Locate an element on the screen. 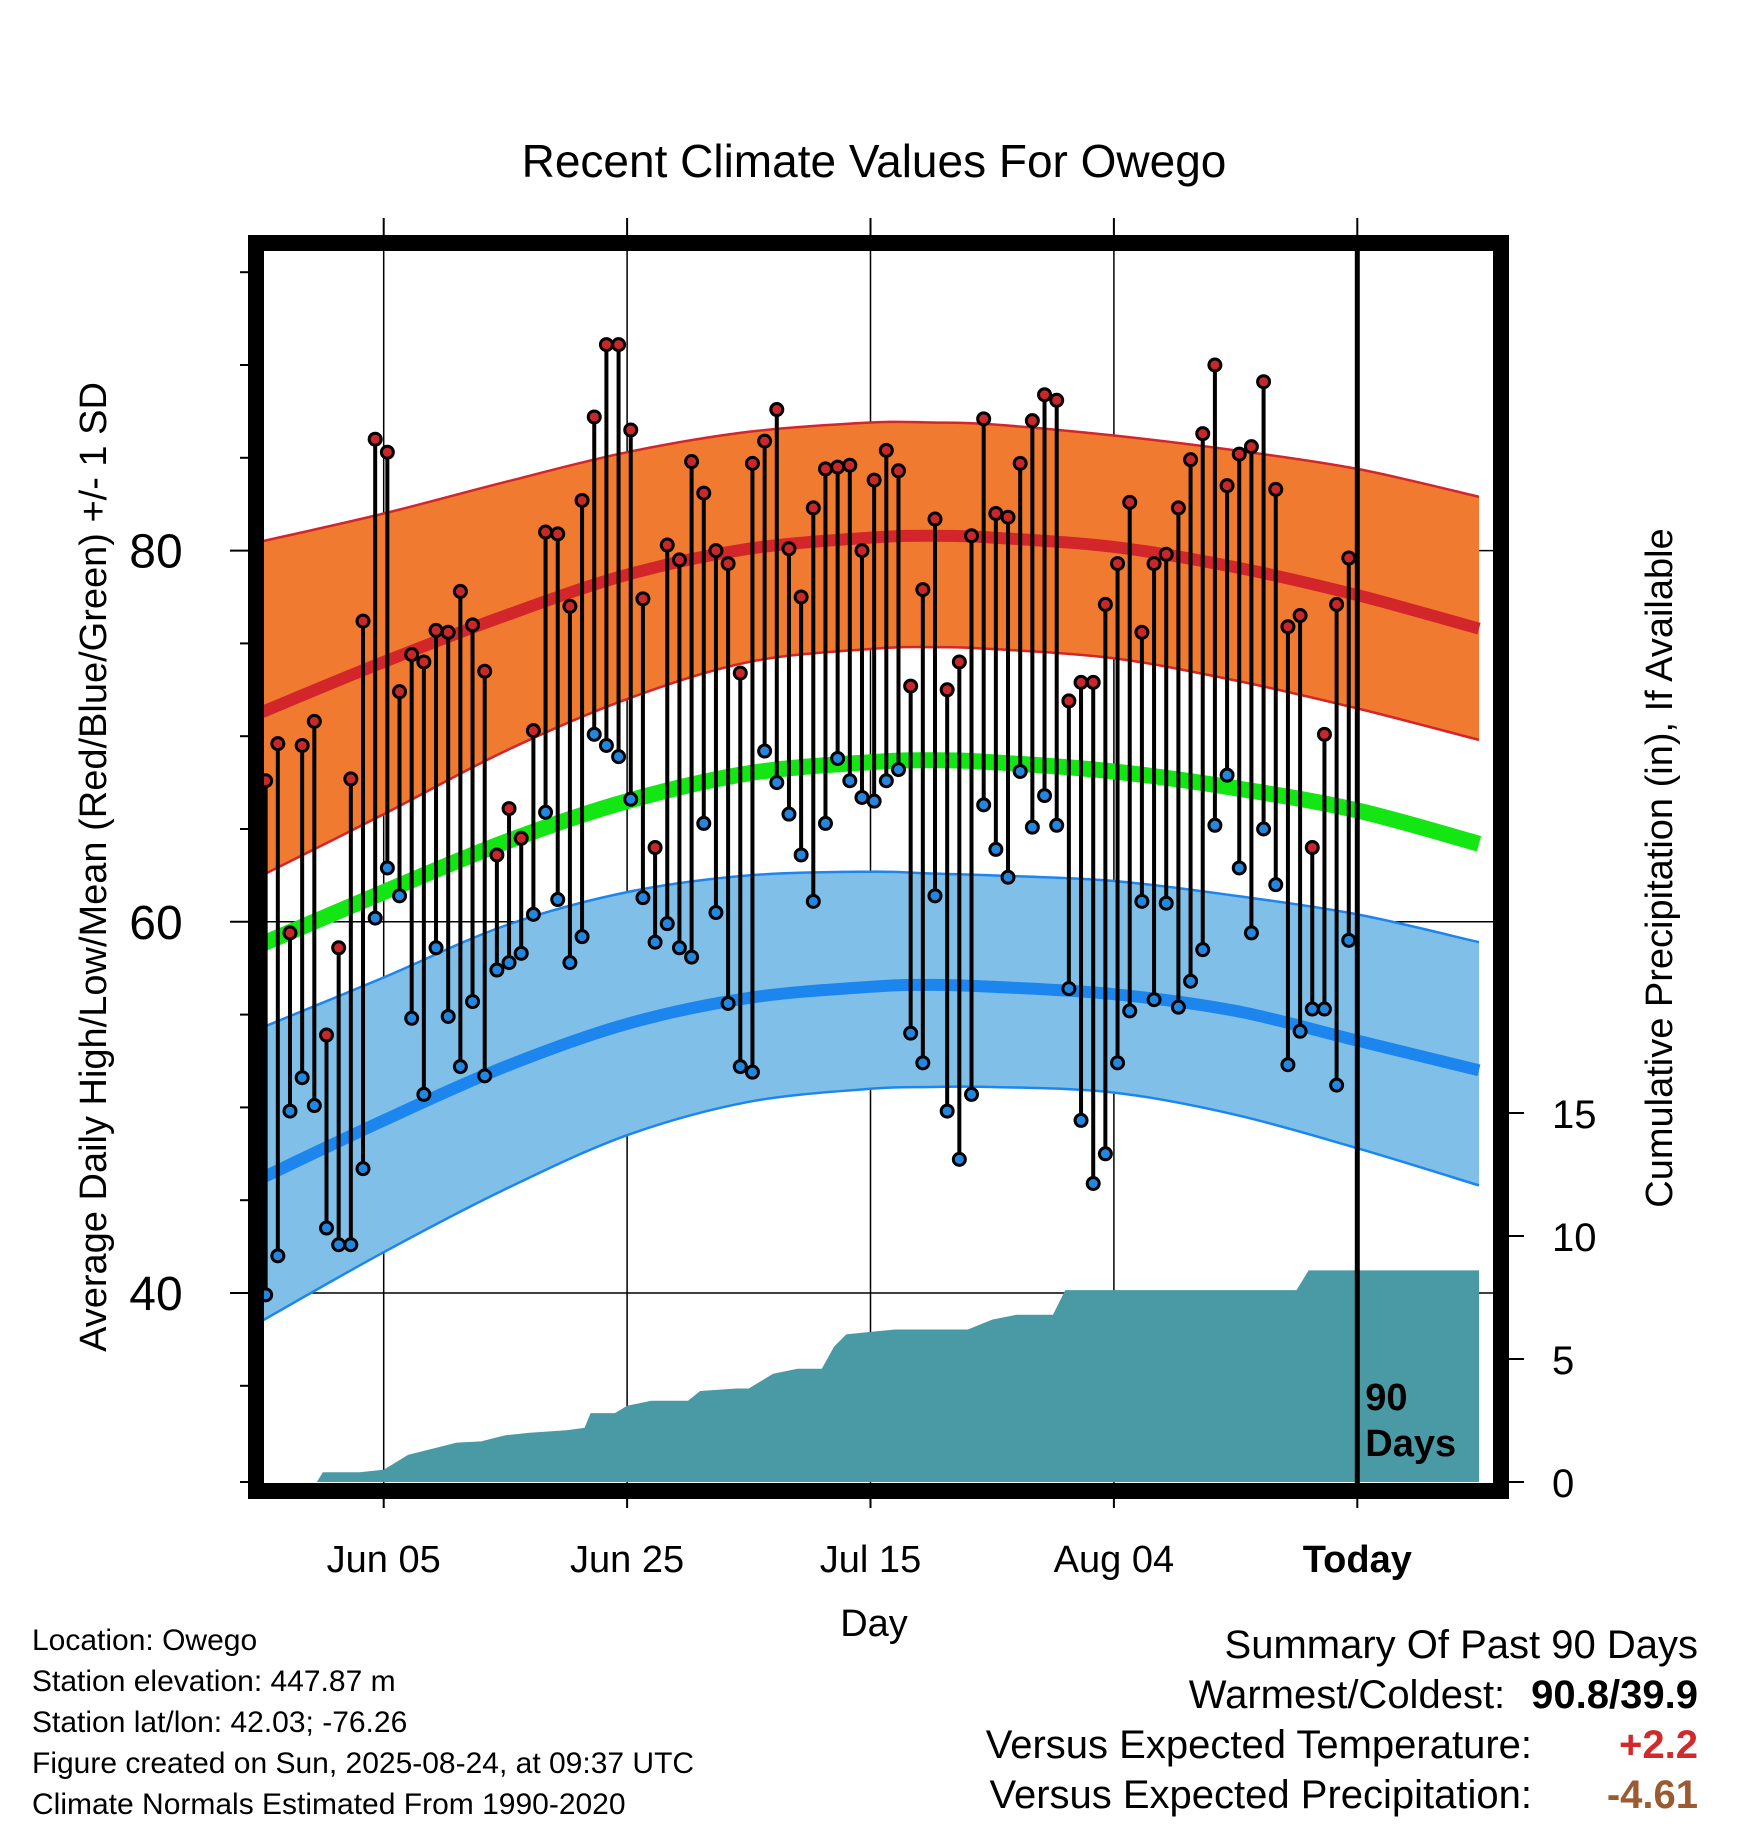 Image resolution: width=1748 pixels, height=1828 pixels. low-sd-band-upper-edge is located at coordinates (871, 949).